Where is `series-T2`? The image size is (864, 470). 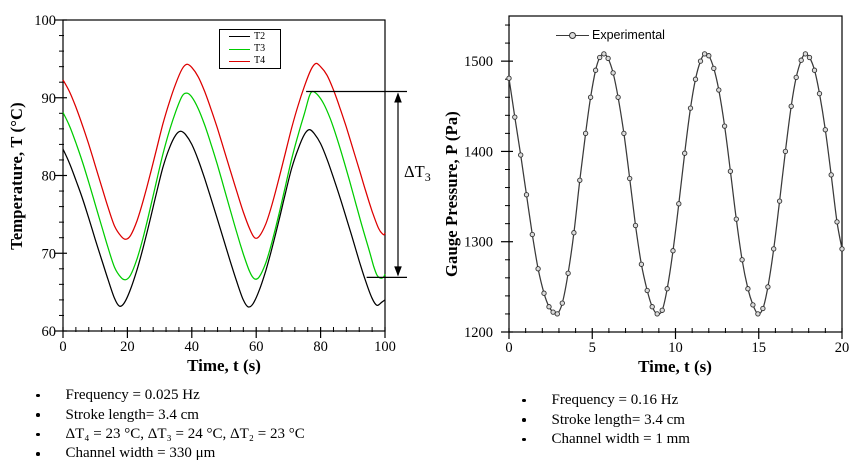 series-T2 is located at coordinates (224, 218).